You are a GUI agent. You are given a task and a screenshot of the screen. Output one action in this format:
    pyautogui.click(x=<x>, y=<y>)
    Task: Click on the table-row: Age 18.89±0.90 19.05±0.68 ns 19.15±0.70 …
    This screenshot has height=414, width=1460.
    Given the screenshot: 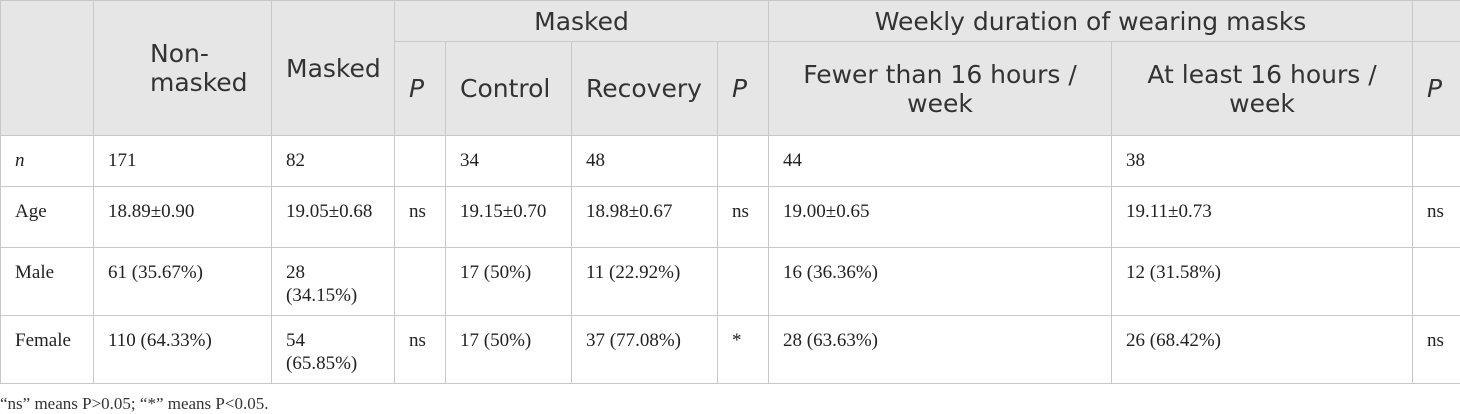 What is the action you would take?
    pyautogui.click(x=730, y=217)
    